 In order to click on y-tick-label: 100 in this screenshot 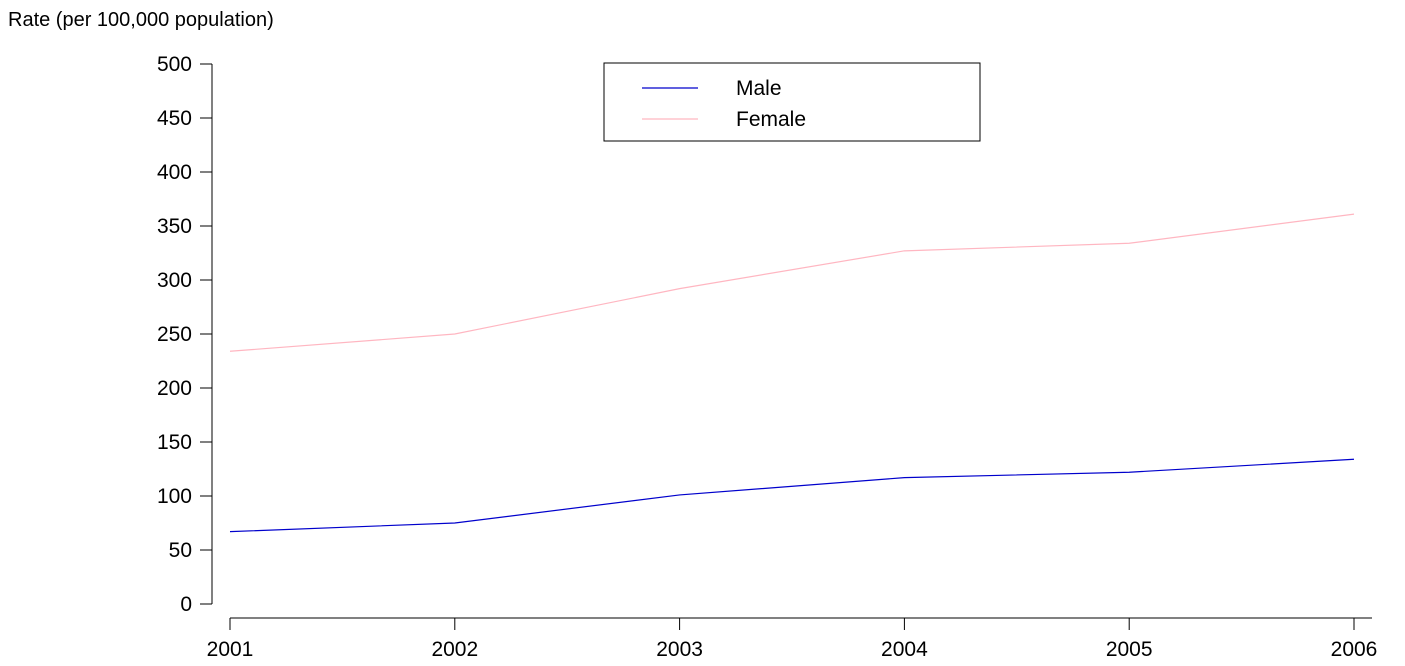, I will do `click(174, 496)`.